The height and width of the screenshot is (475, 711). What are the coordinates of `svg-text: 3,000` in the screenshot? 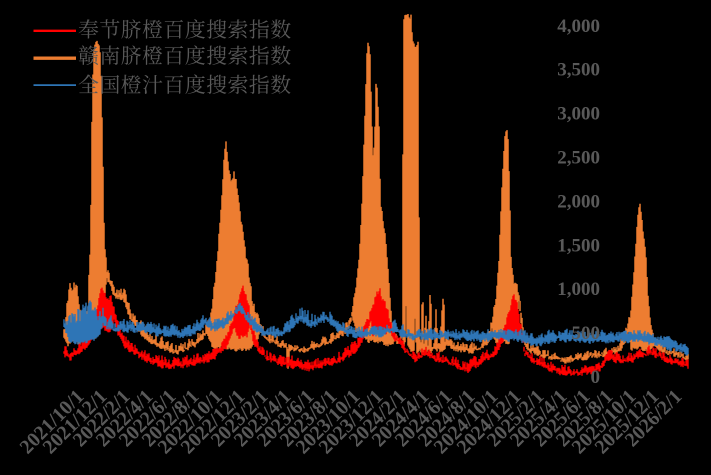 It's located at (578, 114).